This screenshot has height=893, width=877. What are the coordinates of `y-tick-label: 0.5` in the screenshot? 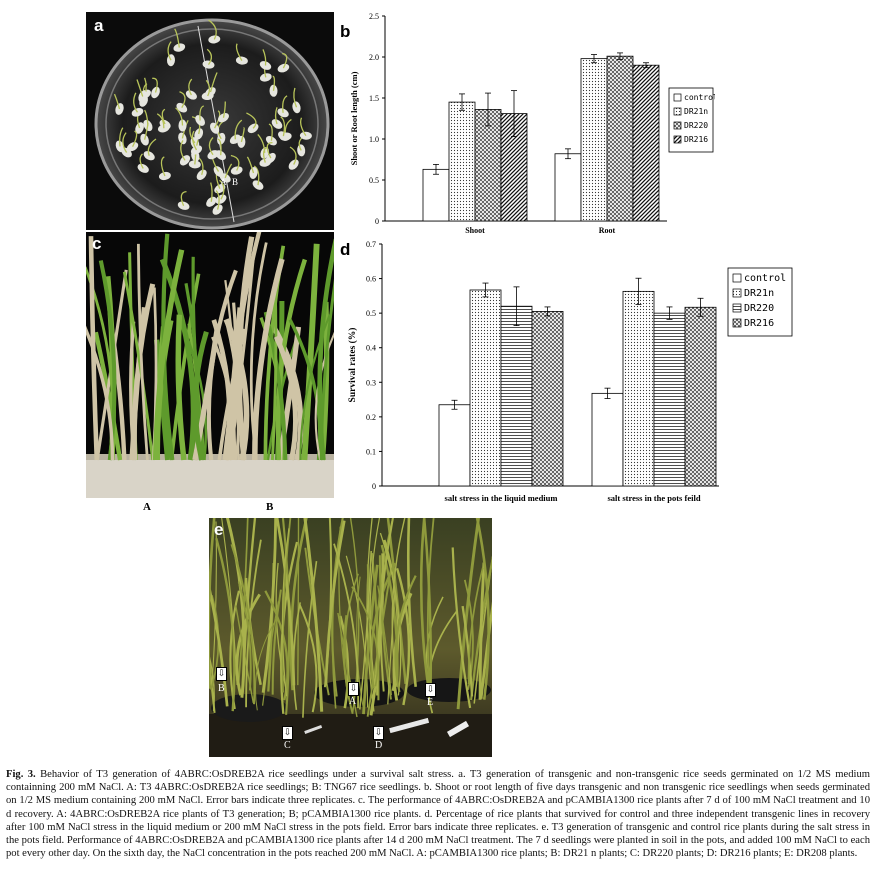 It's located at (374, 180).